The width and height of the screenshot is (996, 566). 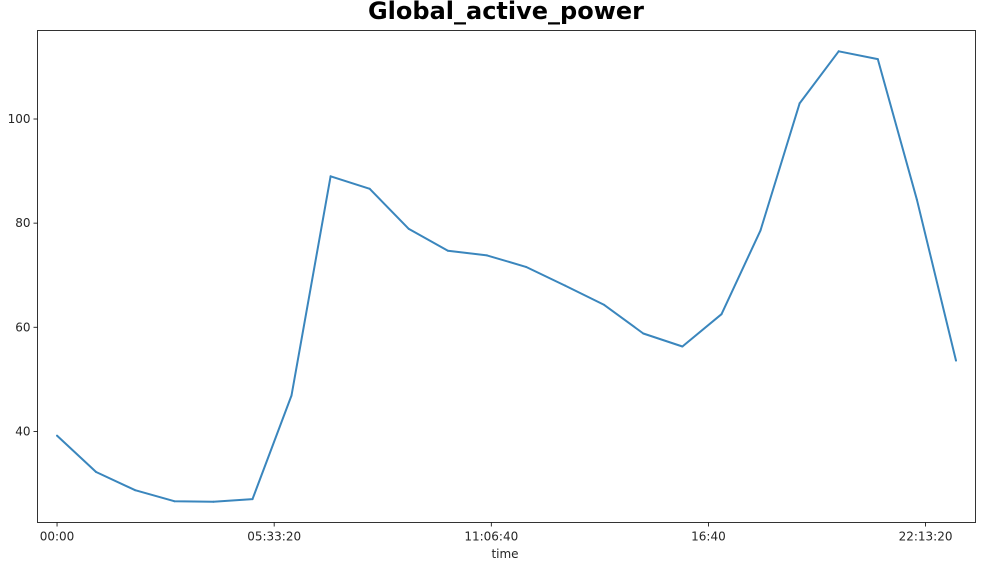 I want to click on x-axis-label: time, so click(x=504, y=554).